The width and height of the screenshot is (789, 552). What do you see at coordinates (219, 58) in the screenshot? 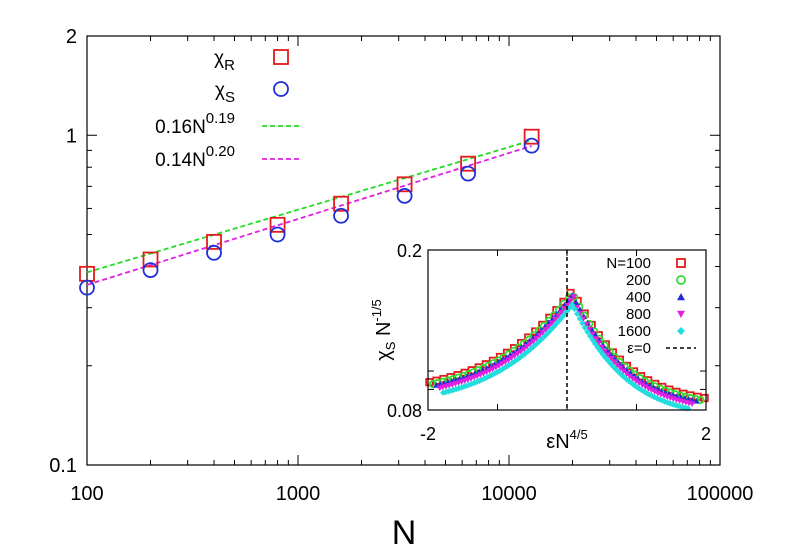
I see `legend-label-chi-r-main: χ` at bounding box center [219, 58].